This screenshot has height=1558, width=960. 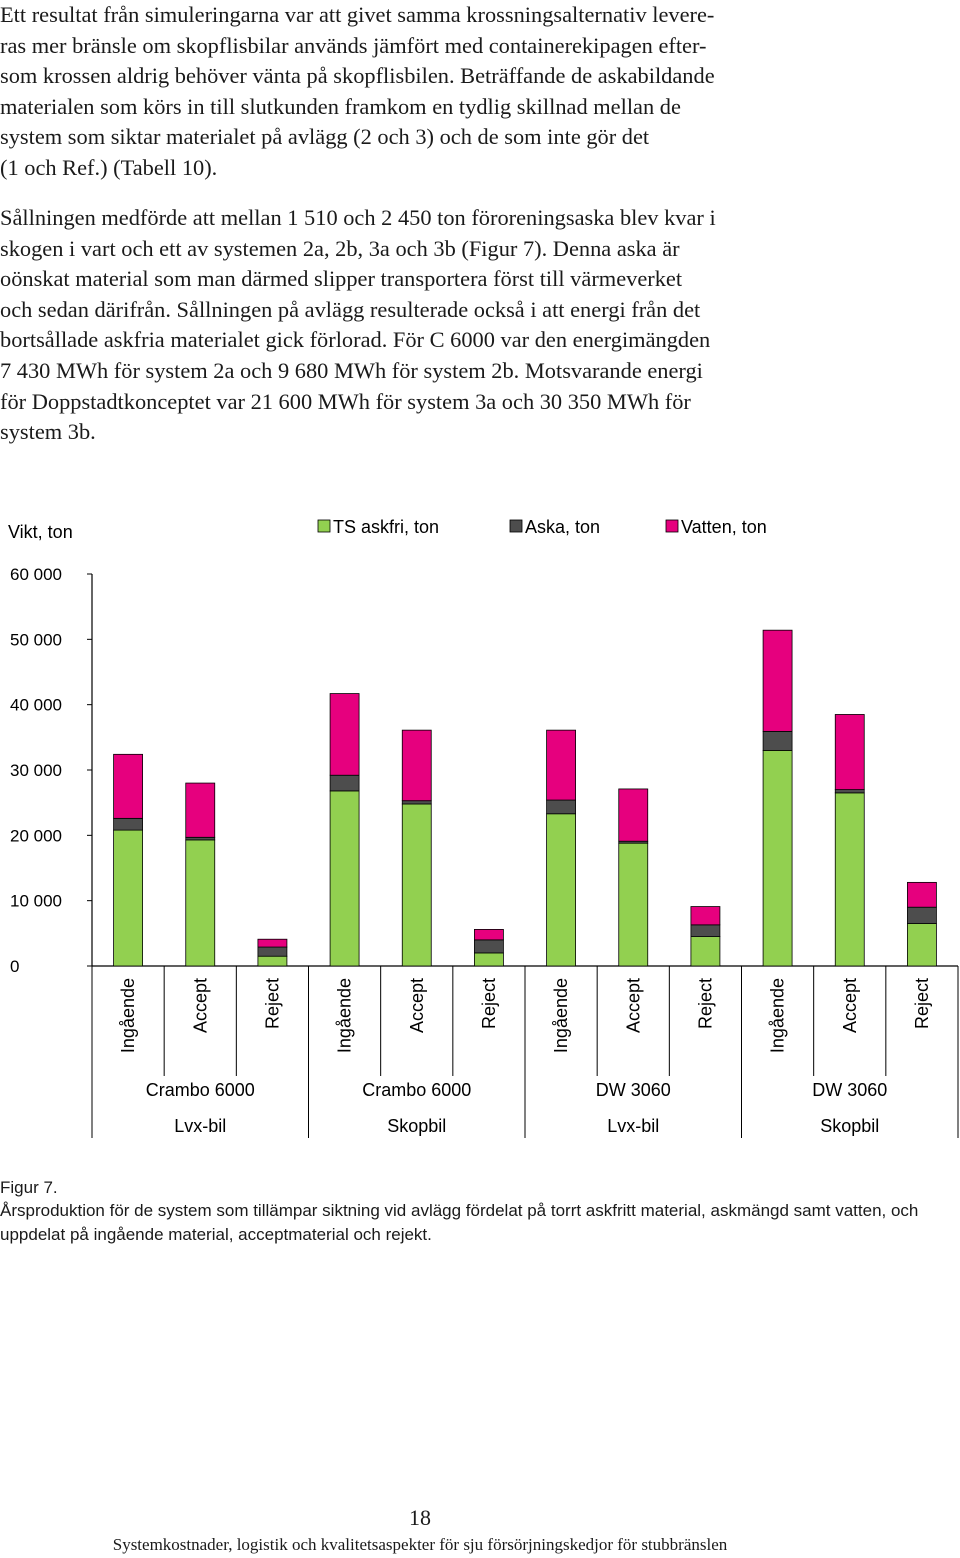 I want to click on legend-label: Vatten, ton, so click(x=724, y=527).